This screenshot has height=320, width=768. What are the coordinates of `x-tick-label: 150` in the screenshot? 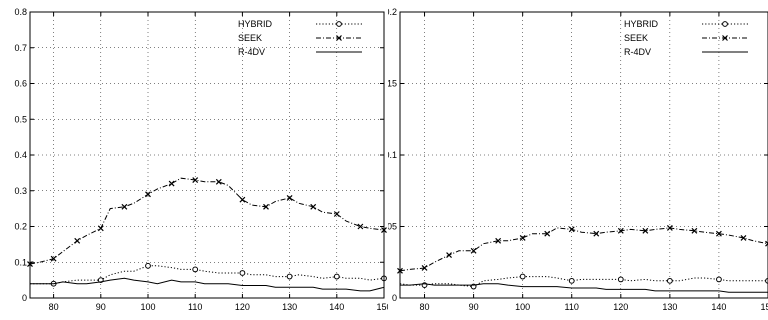 It's located at (382, 307).